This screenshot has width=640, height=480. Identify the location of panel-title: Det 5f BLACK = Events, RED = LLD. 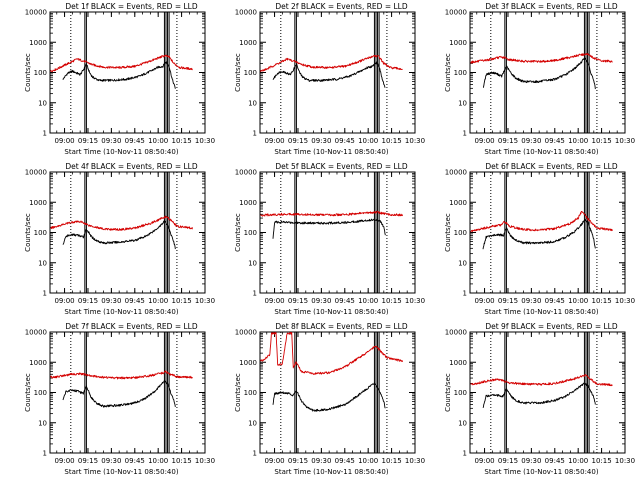
(341, 166).